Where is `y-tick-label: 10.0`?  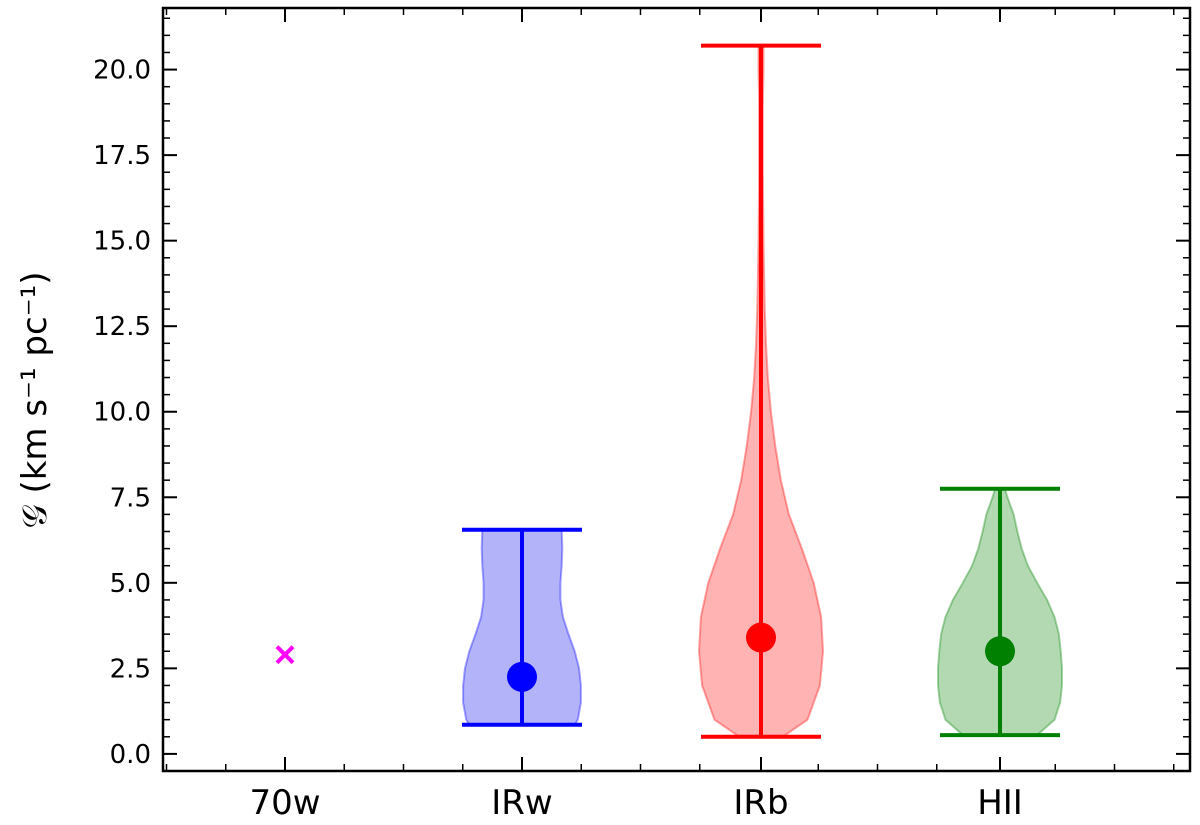 y-tick-label: 10.0 is located at coordinates (122, 413).